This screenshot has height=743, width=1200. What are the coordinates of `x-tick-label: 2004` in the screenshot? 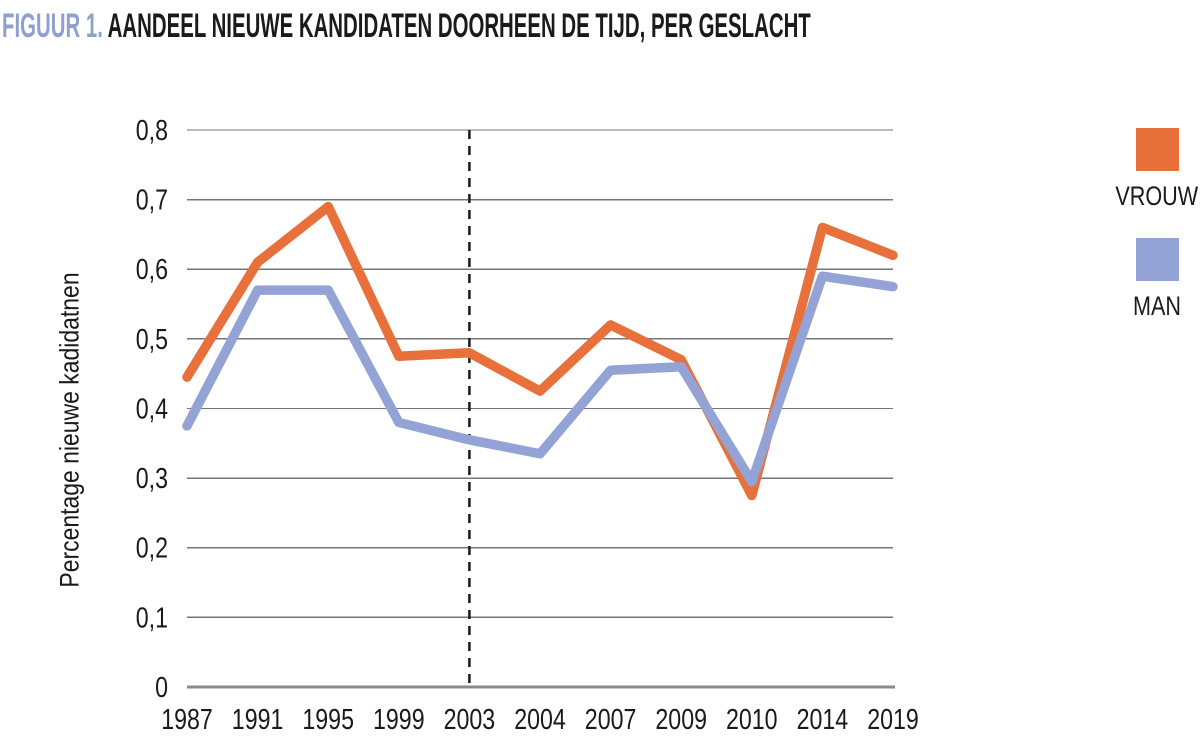 It's located at (540, 718).